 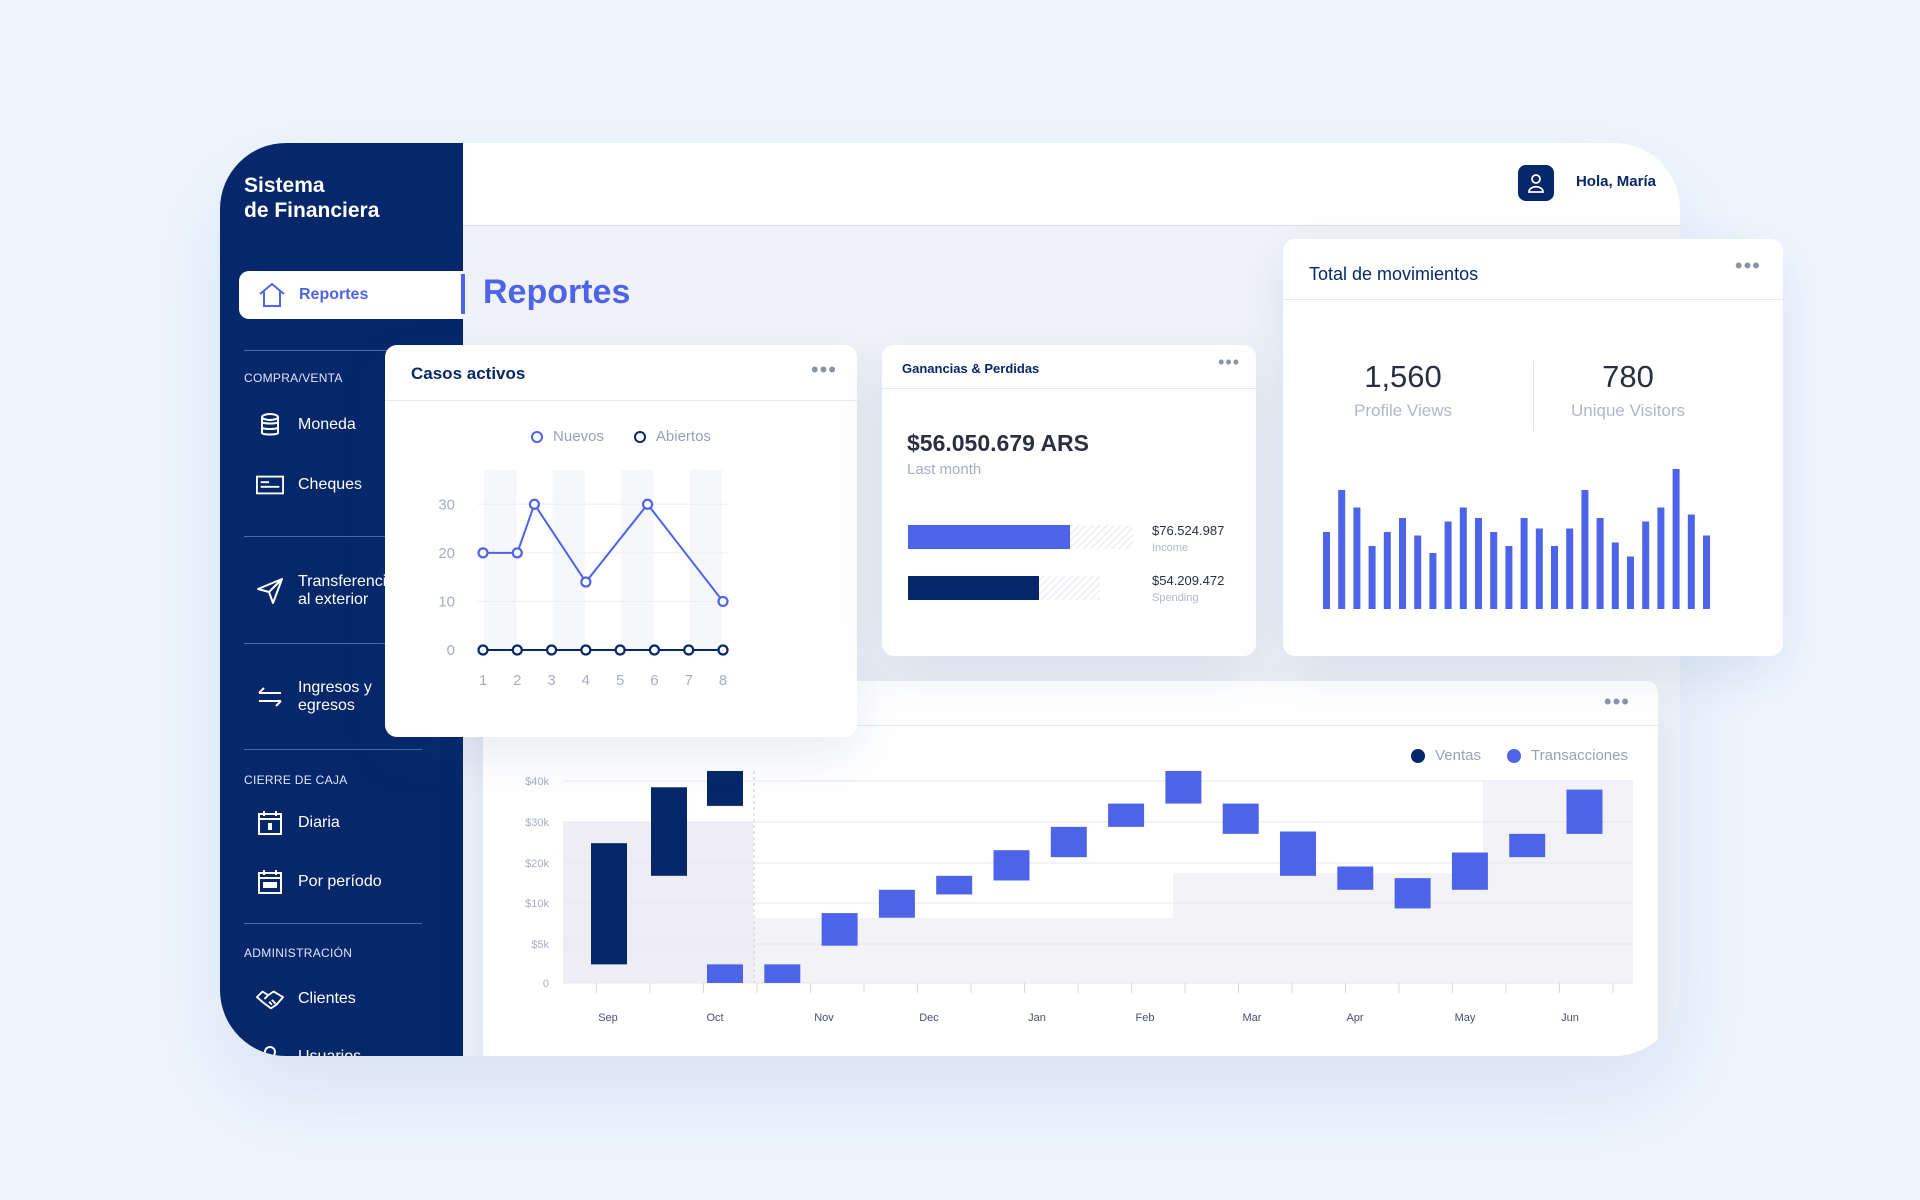 I want to click on sidebar-item-diaria: Diaria, so click(x=298, y=823).